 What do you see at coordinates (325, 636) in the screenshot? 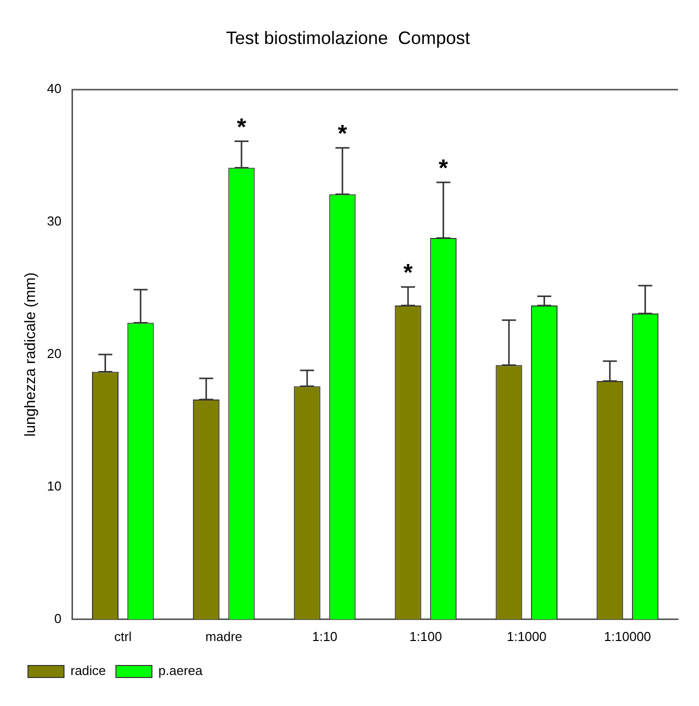
I see `x-tick-label: 1:10` at bounding box center [325, 636].